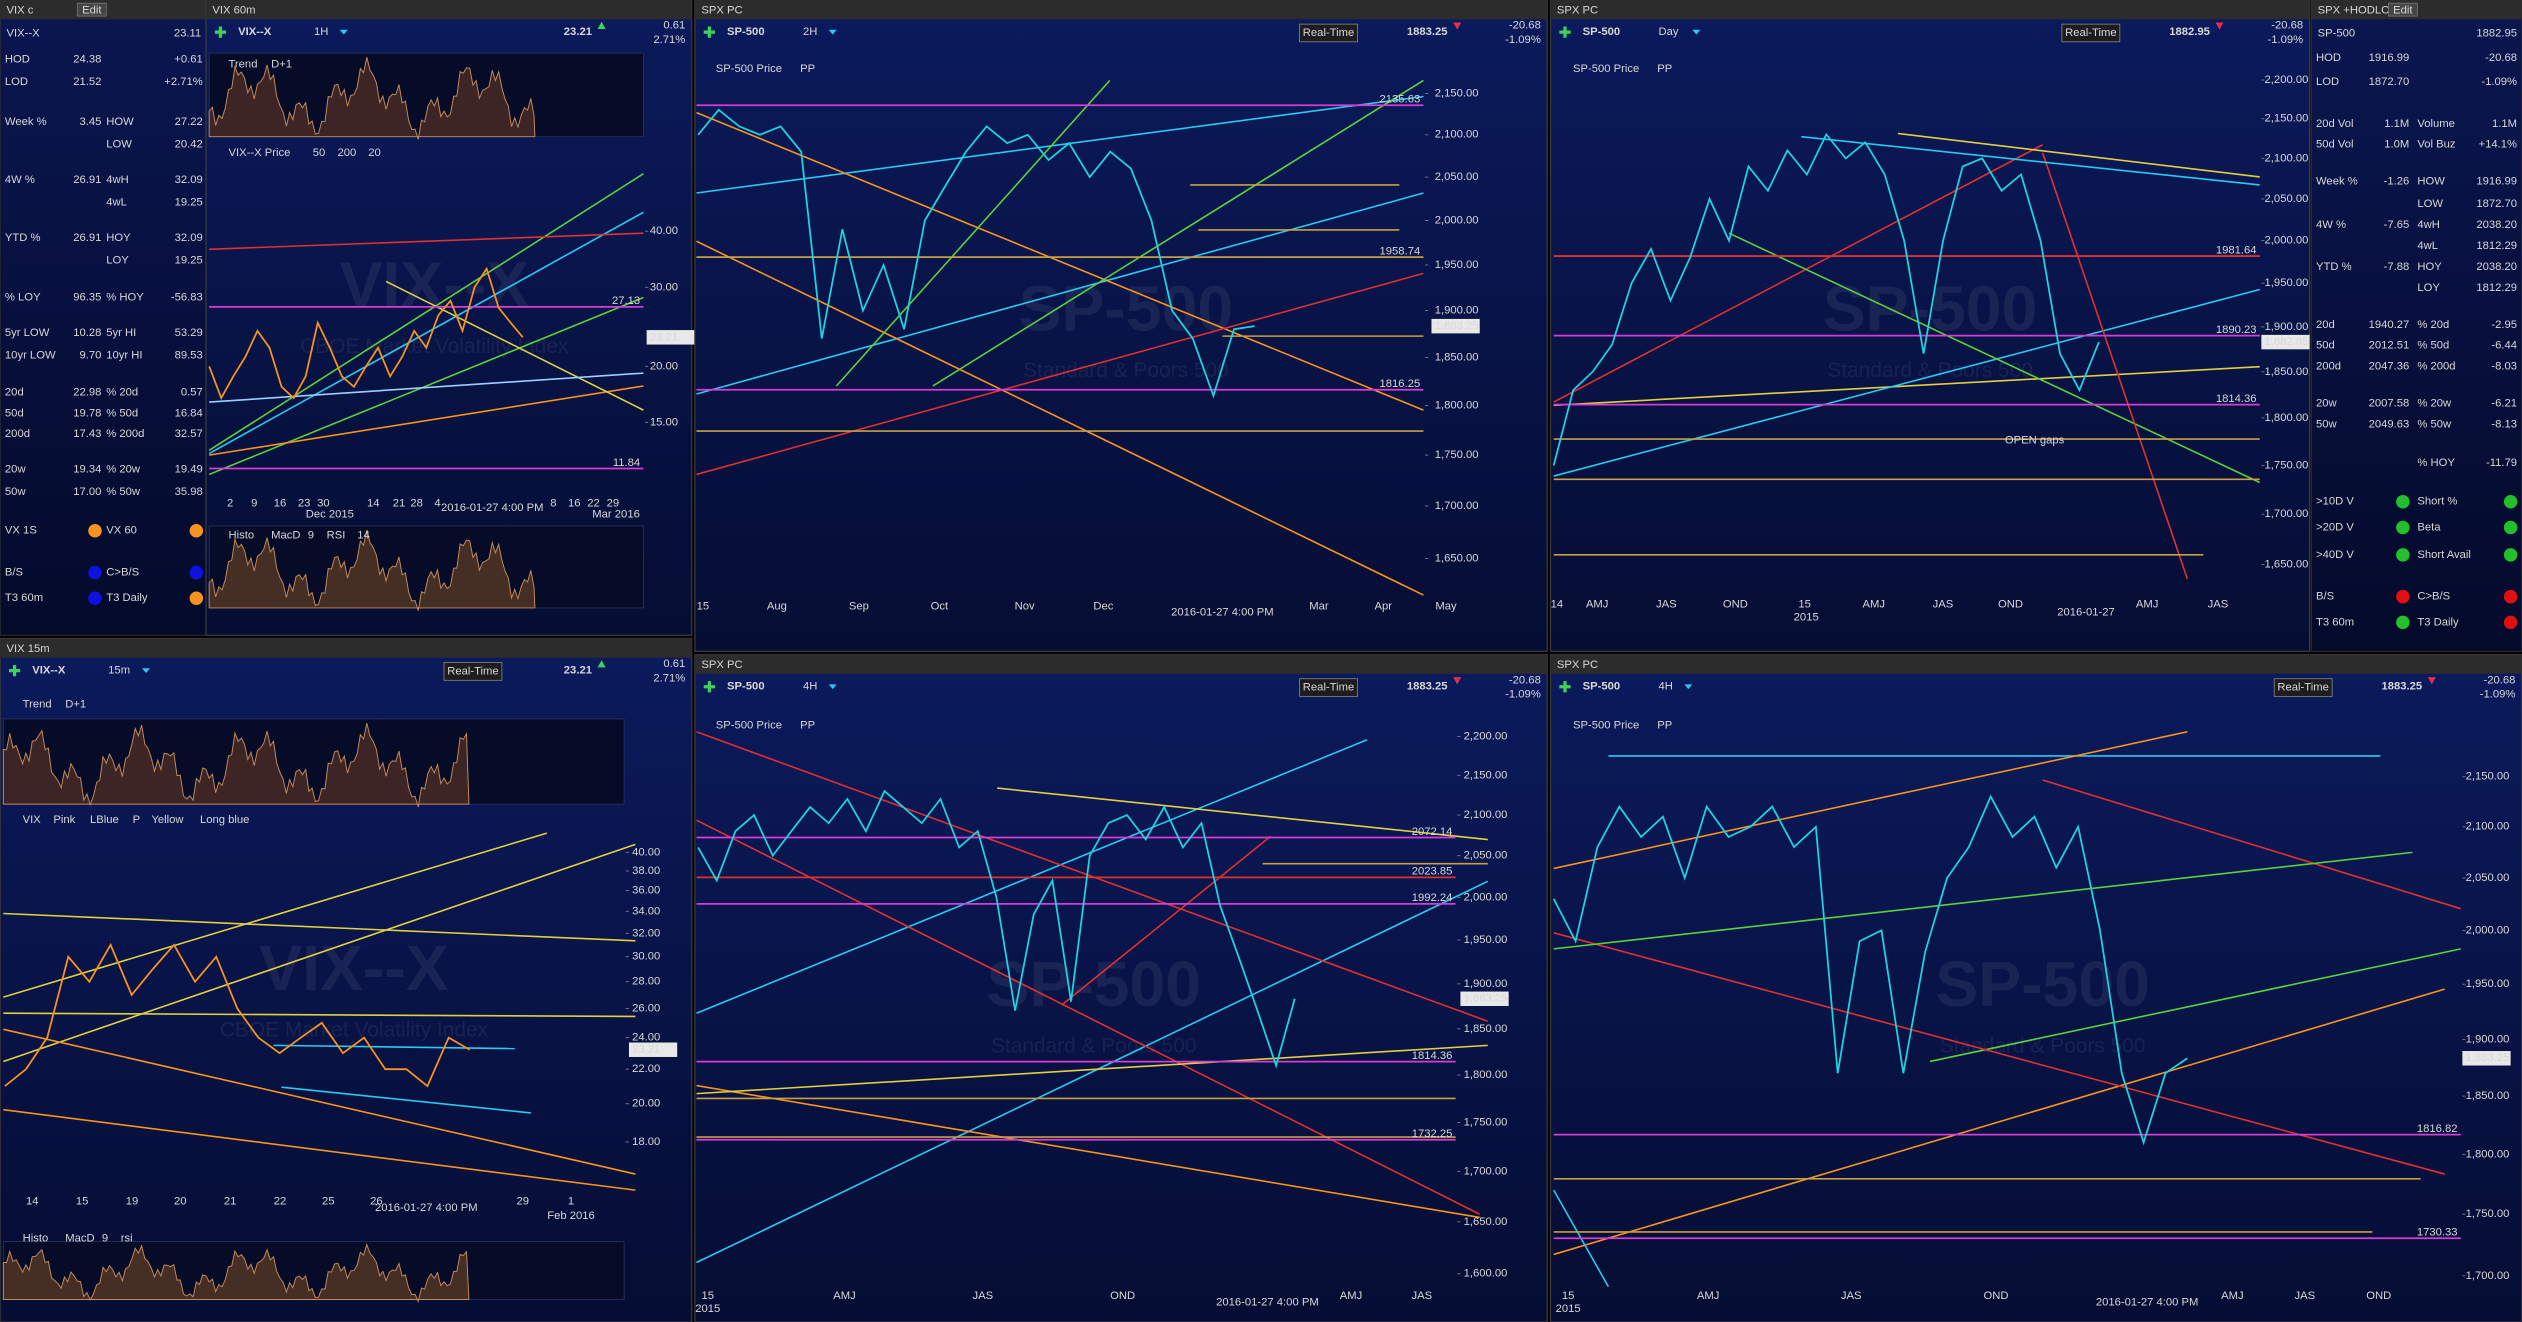  What do you see at coordinates (2236, 330) in the screenshot?
I see `price-level-label: 1890.23` at bounding box center [2236, 330].